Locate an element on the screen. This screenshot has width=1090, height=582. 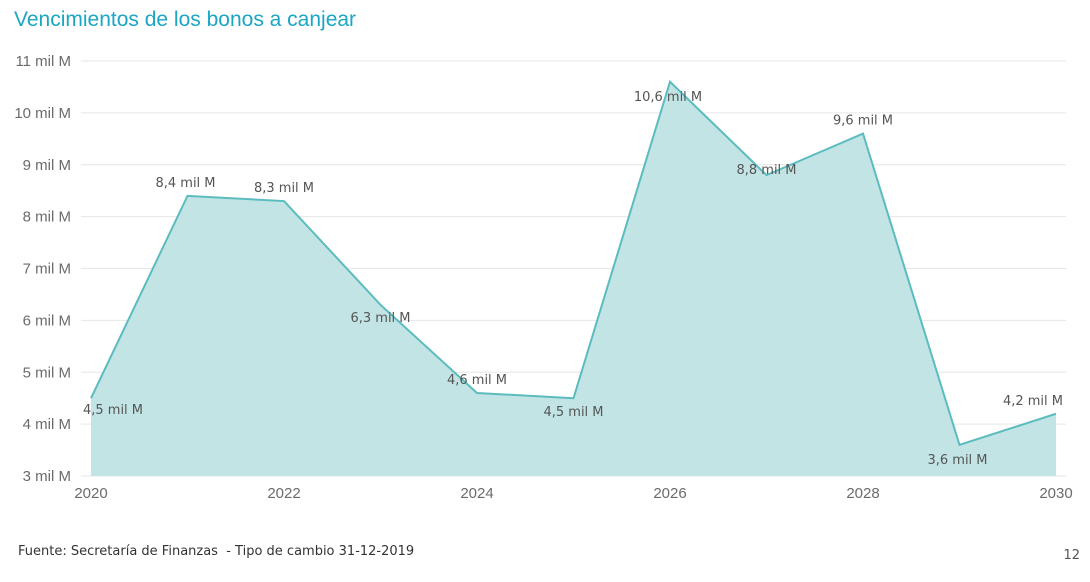
data-label: 6,3 mil M is located at coordinates (380, 318).